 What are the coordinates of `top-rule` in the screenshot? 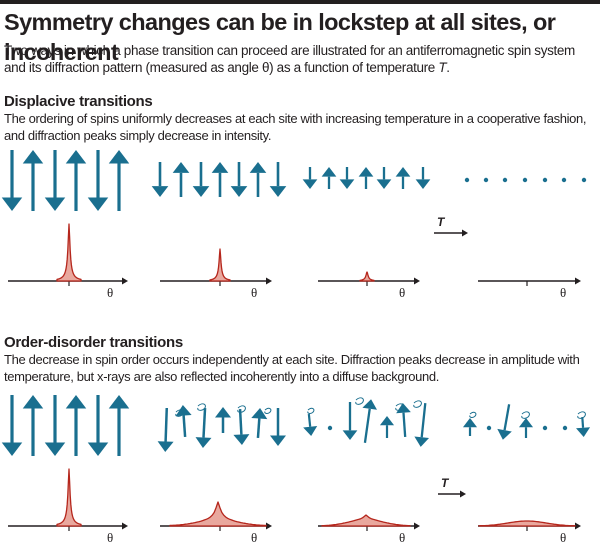 It's located at (300, 2).